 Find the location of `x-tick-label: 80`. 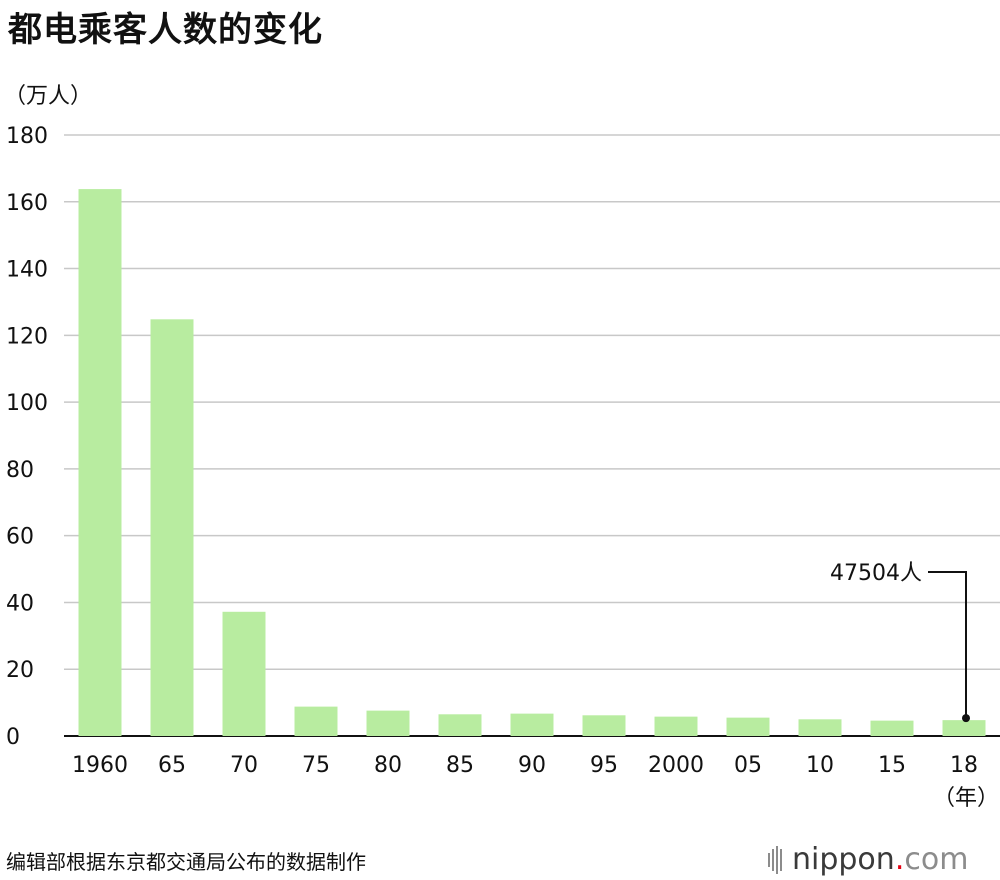

x-tick-label: 80 is located at coordinates (388, 765).